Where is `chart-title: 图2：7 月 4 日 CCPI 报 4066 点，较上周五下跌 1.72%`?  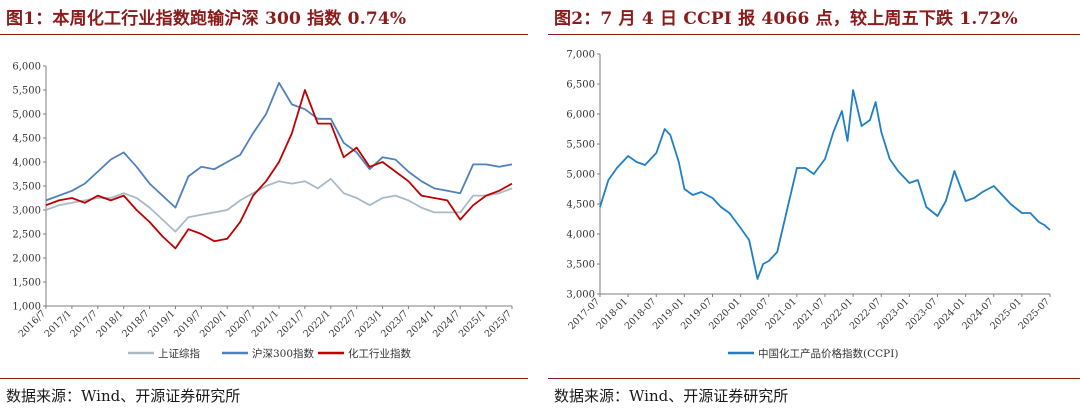 chart-title: 图2：7 月 4 日 CCPI 报 4066 点，较上周五下跌 1.72% is located at coordinates (786, 19).